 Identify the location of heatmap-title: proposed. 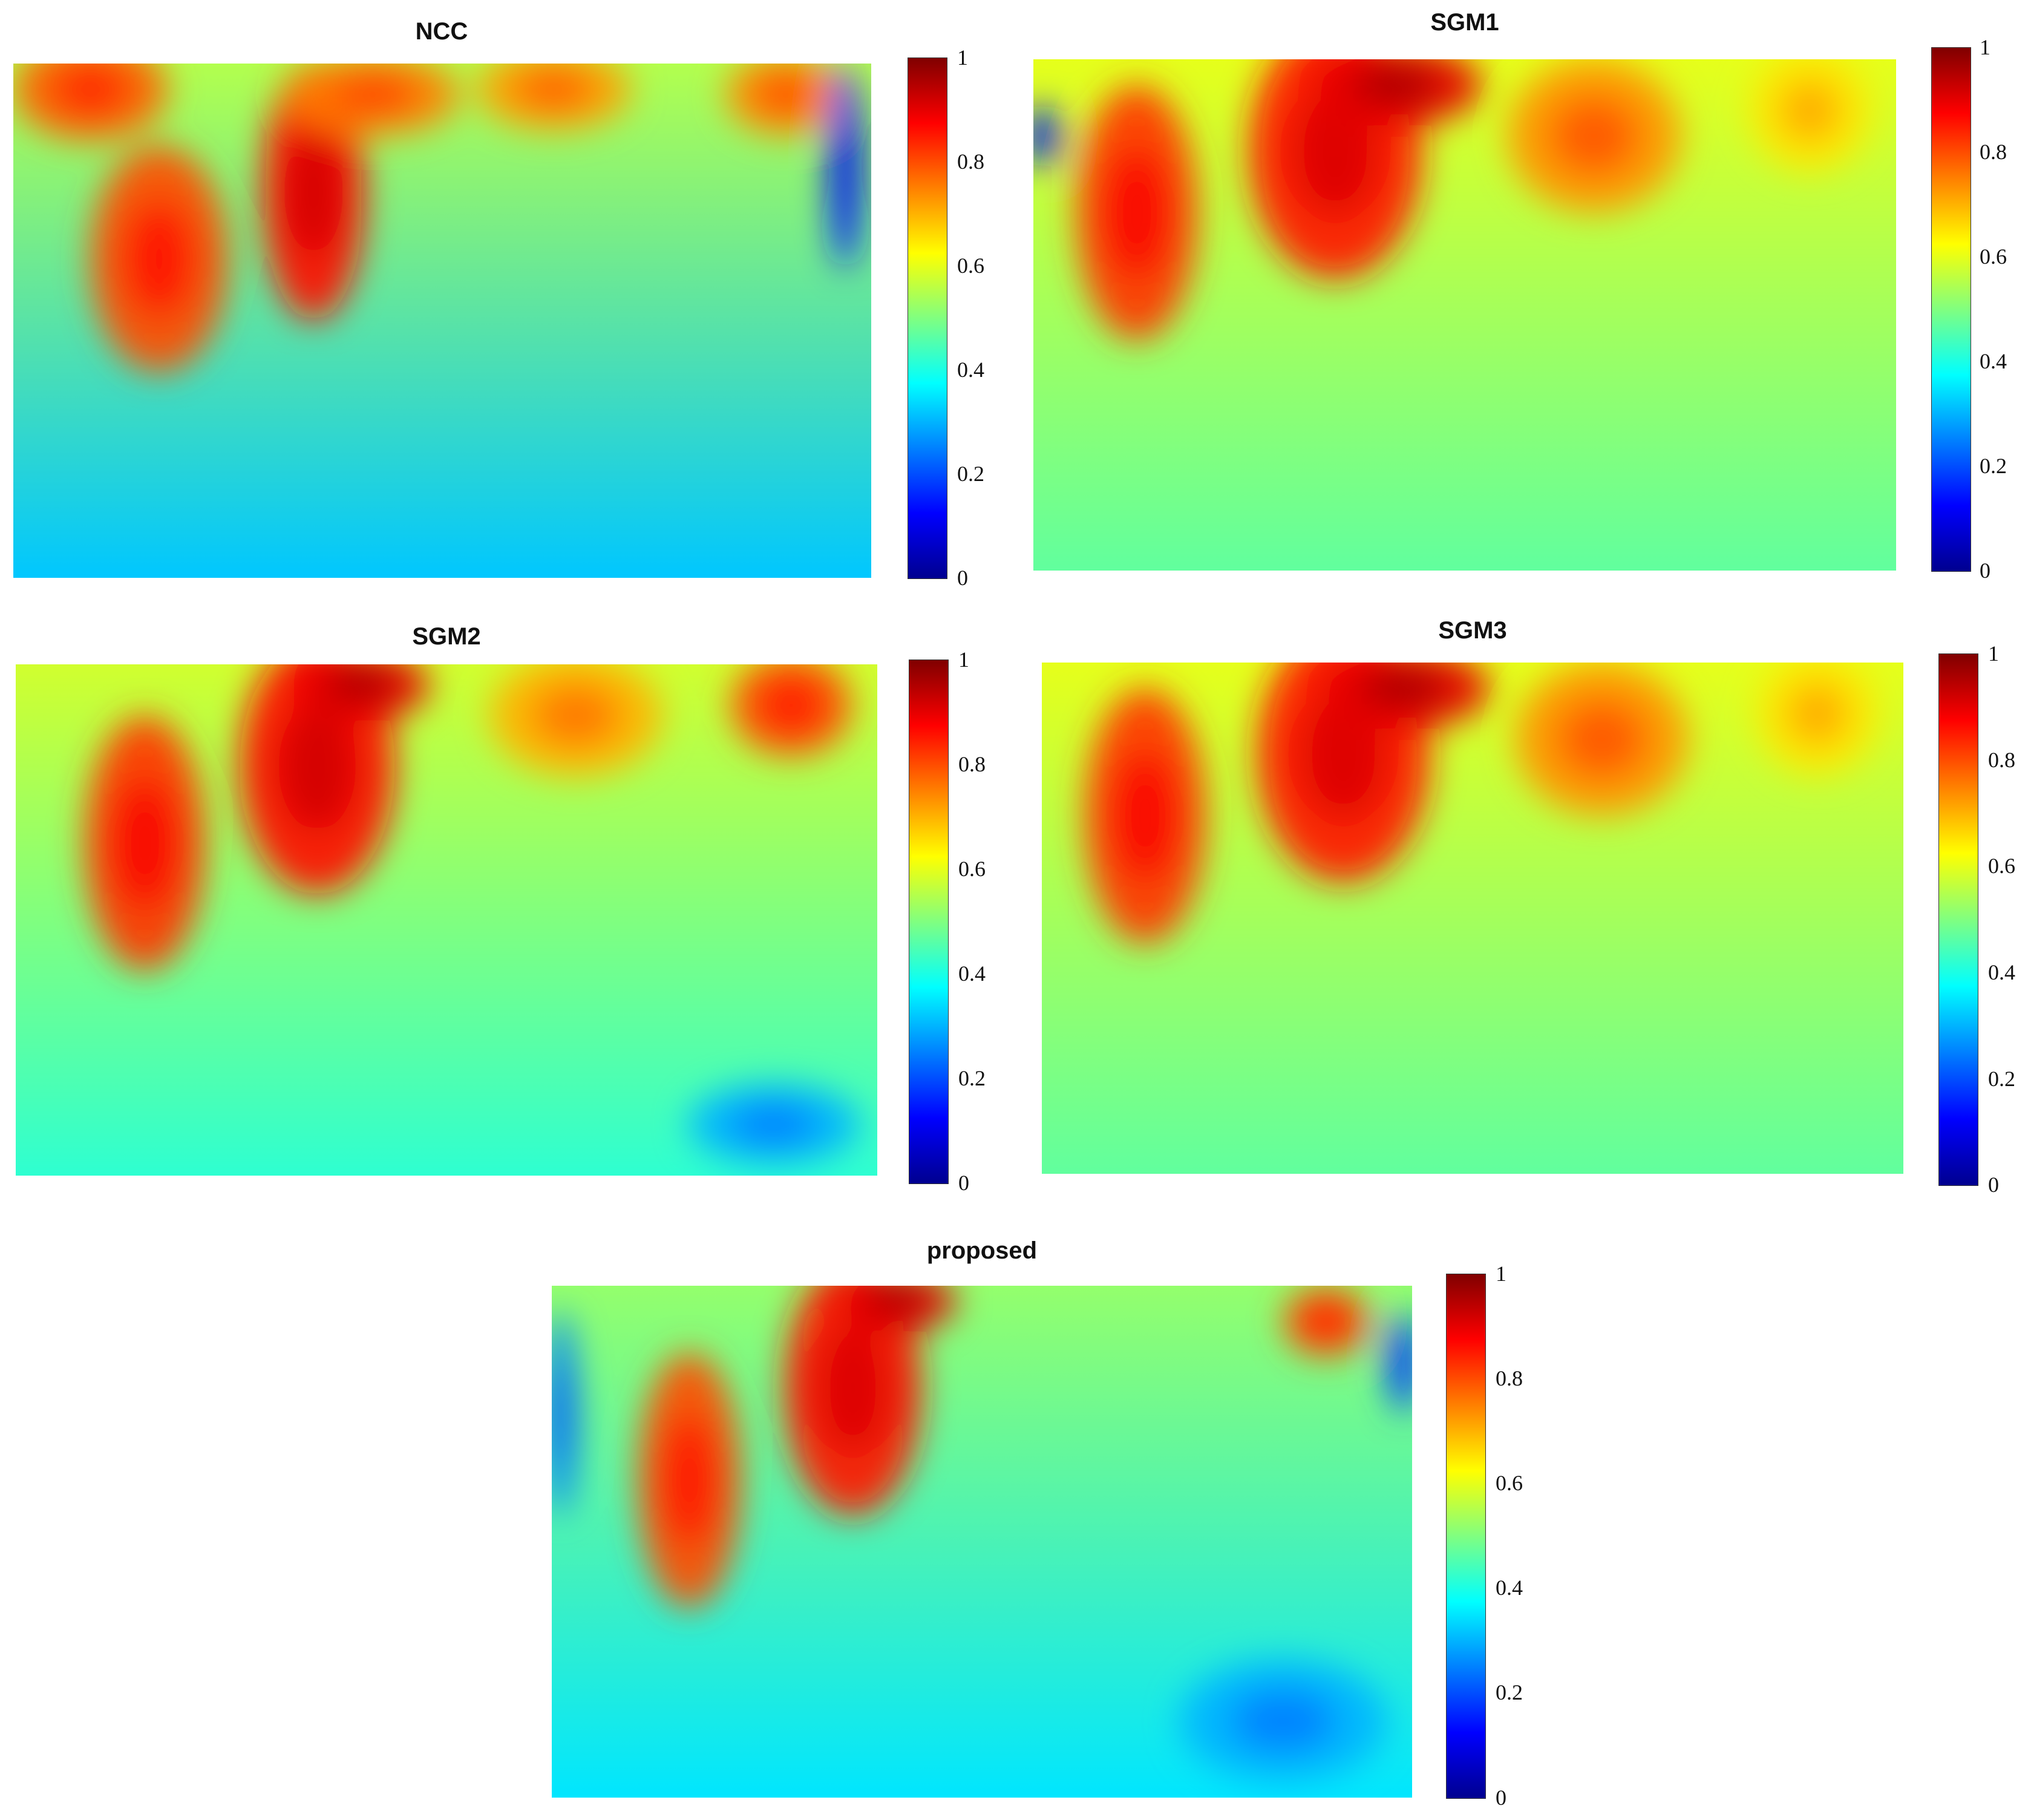
(982, 1250).